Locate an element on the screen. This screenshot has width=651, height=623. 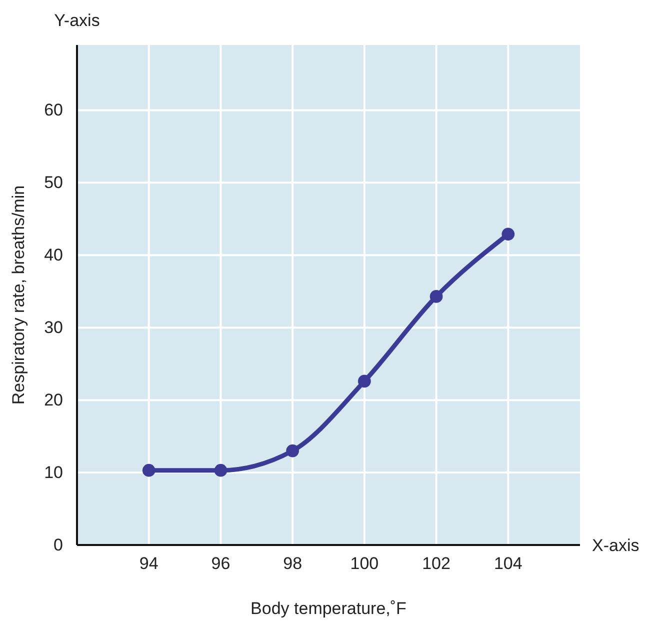
y-tick-label: 0 is located at coordinates (58, 544).